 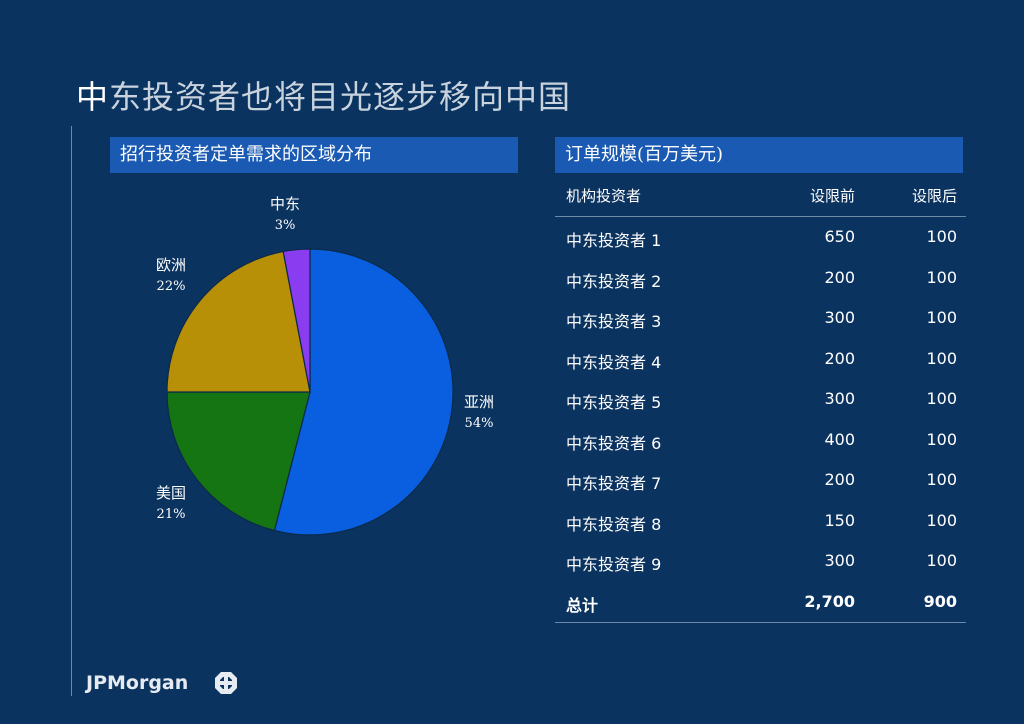 I want to click on title-rest: 东投资者也将目光逐步移向中国, so click(x=340, y=97).